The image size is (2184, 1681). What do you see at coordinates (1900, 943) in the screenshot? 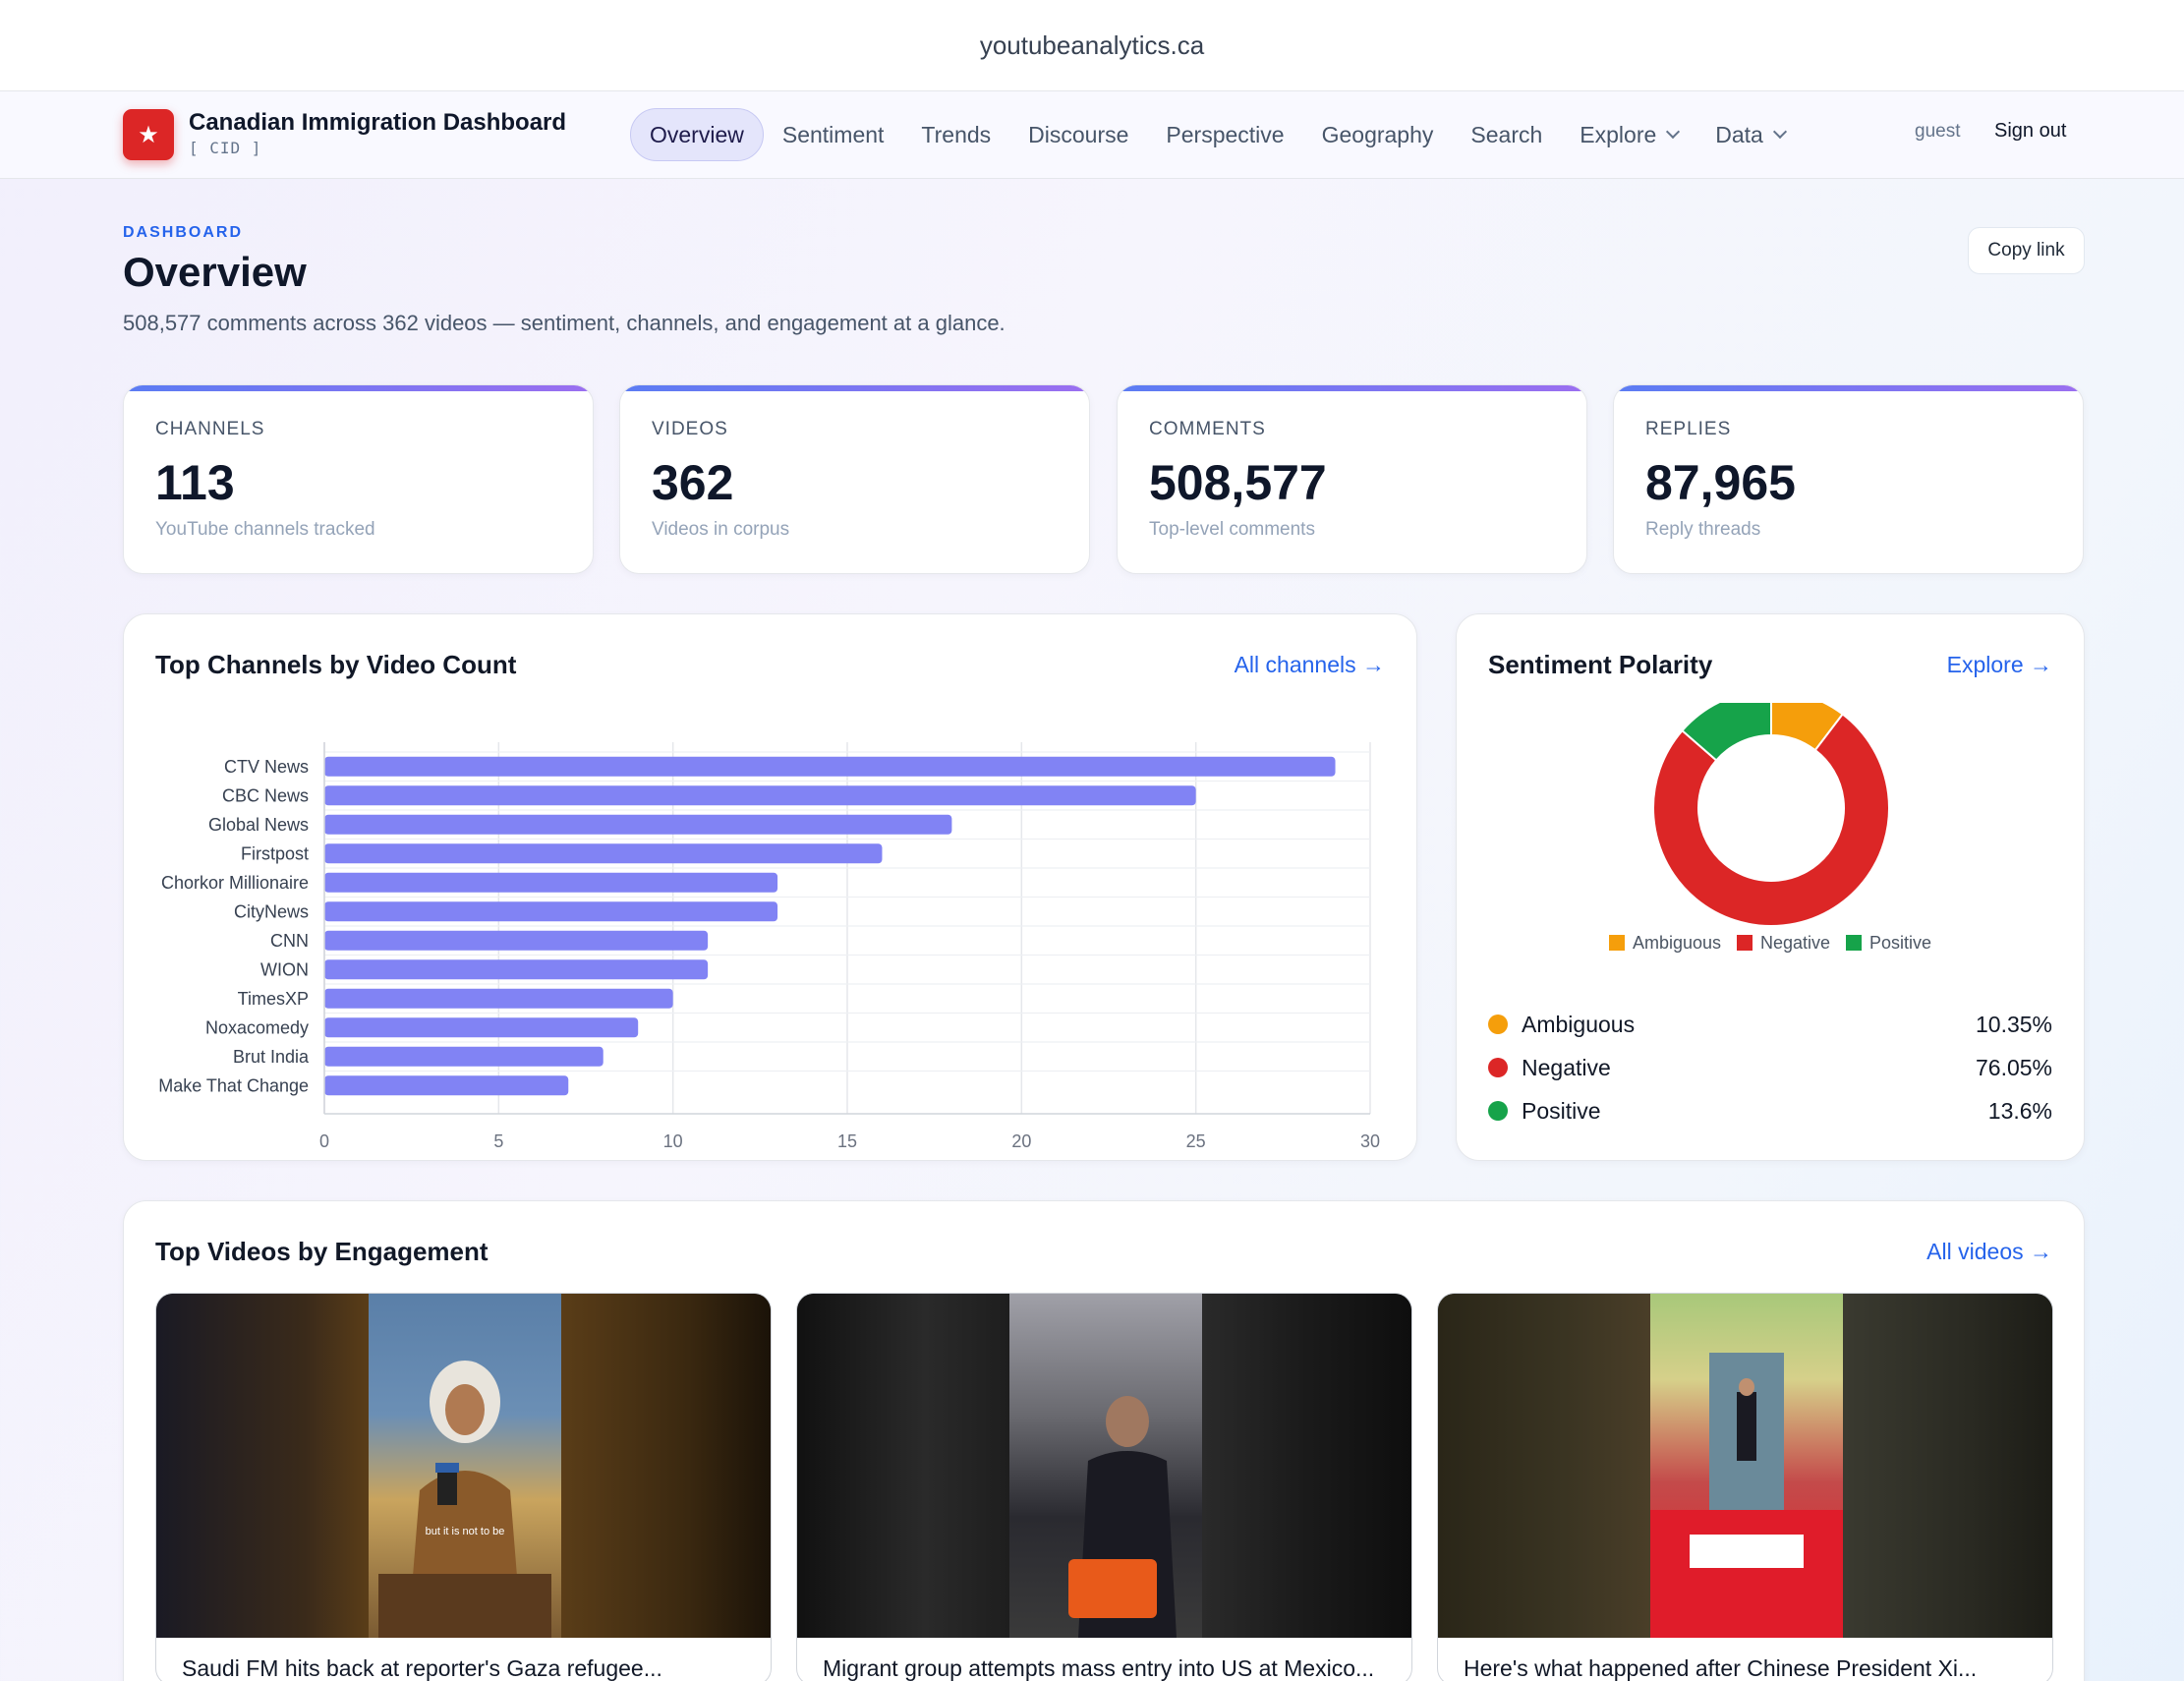
I see `legend-label: Positive` at bounding box center [1900, 943].